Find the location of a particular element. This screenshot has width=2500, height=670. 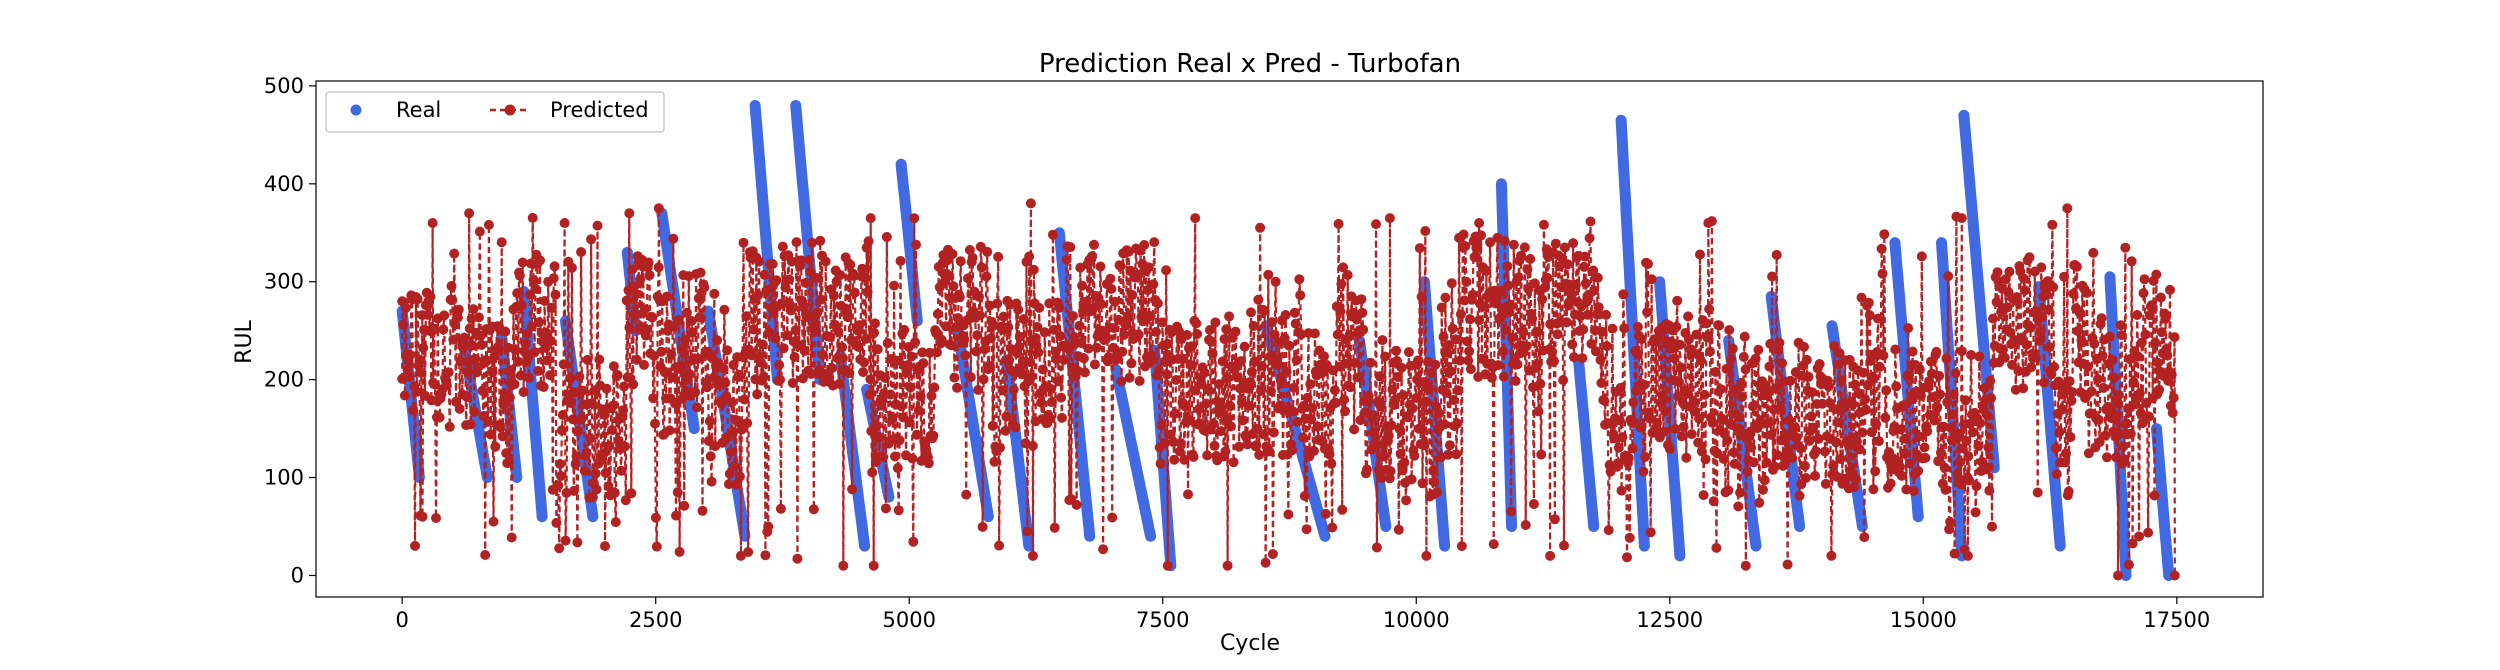

y-tick-label: 500 is located at coordinates (284, 86).